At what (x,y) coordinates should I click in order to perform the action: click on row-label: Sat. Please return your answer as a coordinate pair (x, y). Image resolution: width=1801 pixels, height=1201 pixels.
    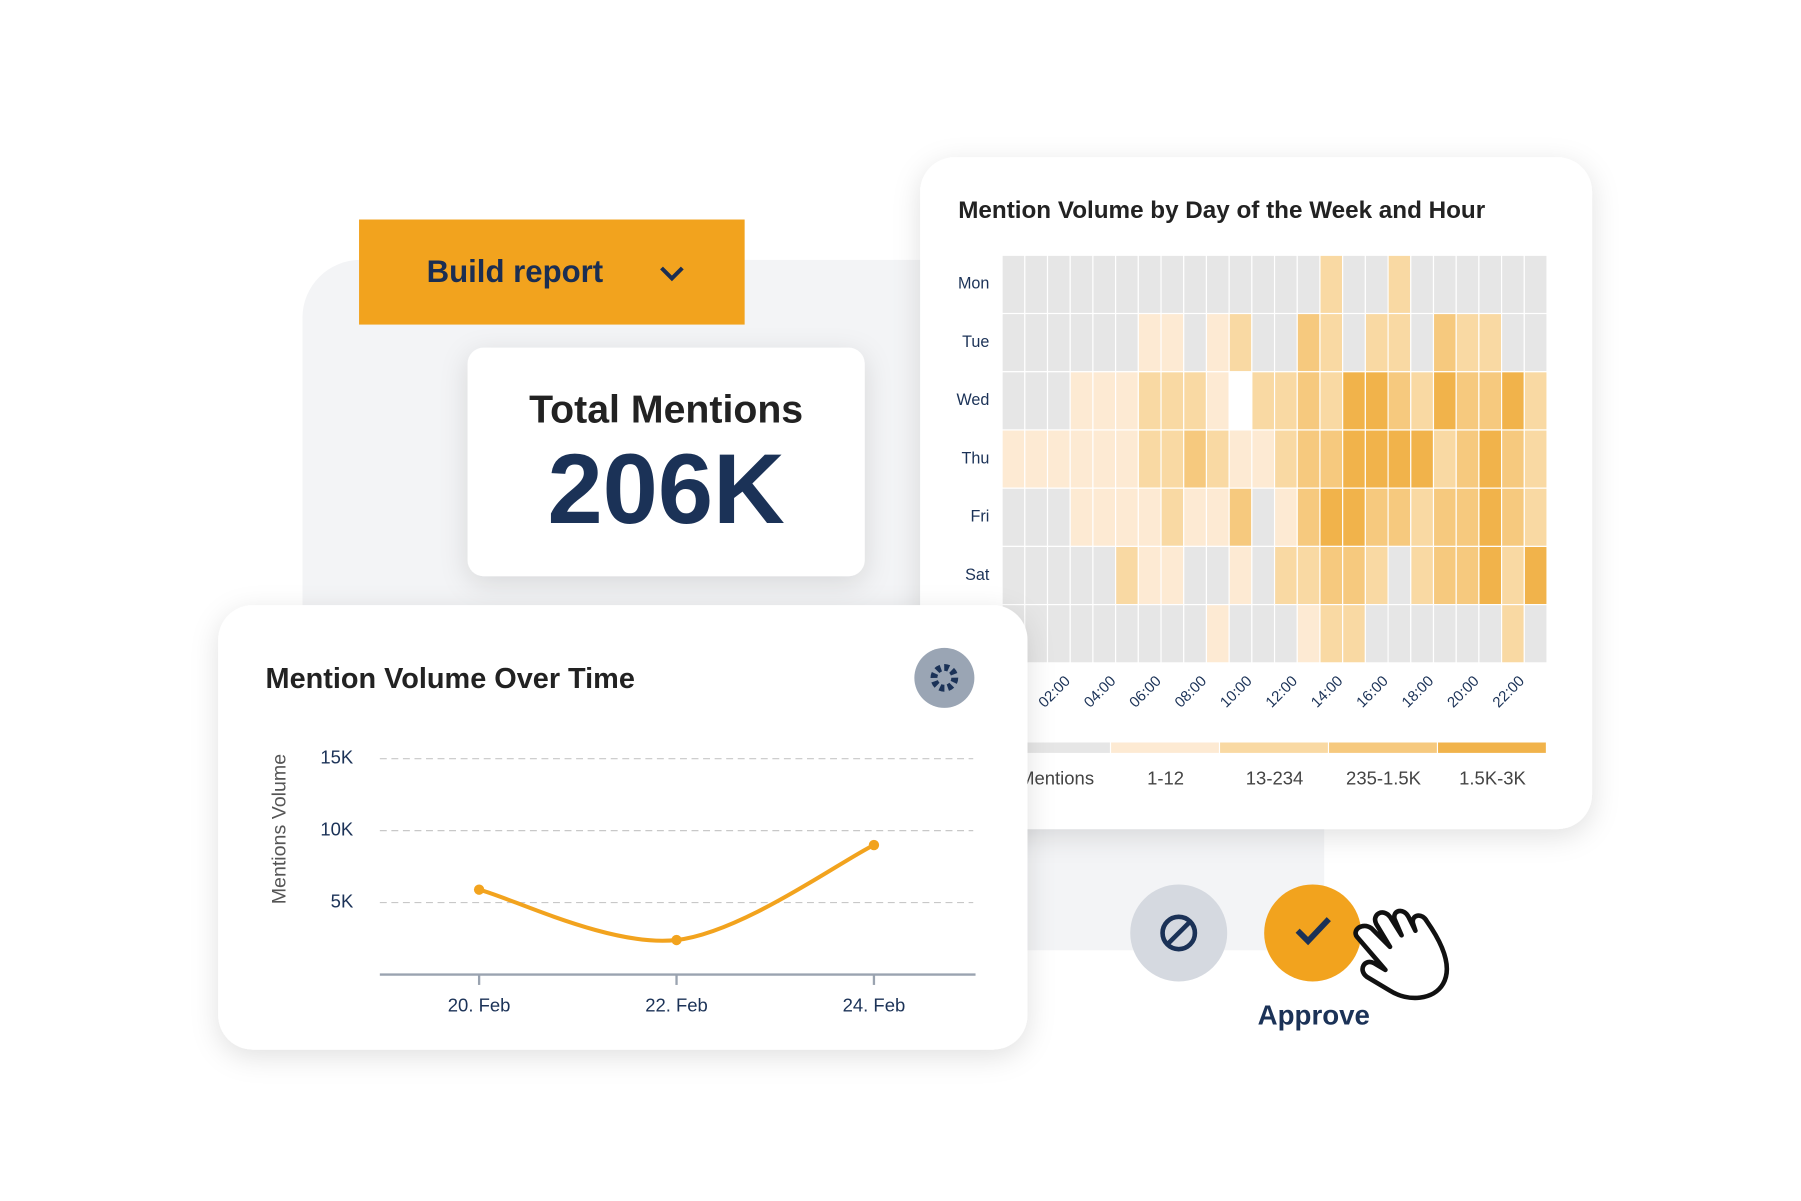
    Looking at the image, I should click on (977, 575).